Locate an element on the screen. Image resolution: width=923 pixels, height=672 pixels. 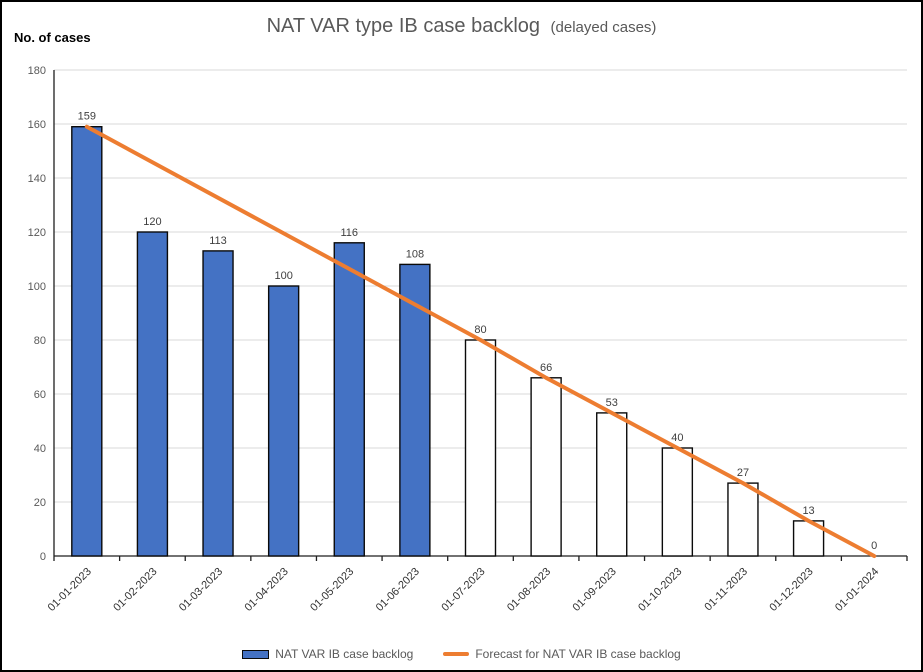
x-axis-tick-label: 01-06-2023 is located at coordinates (398, 590).